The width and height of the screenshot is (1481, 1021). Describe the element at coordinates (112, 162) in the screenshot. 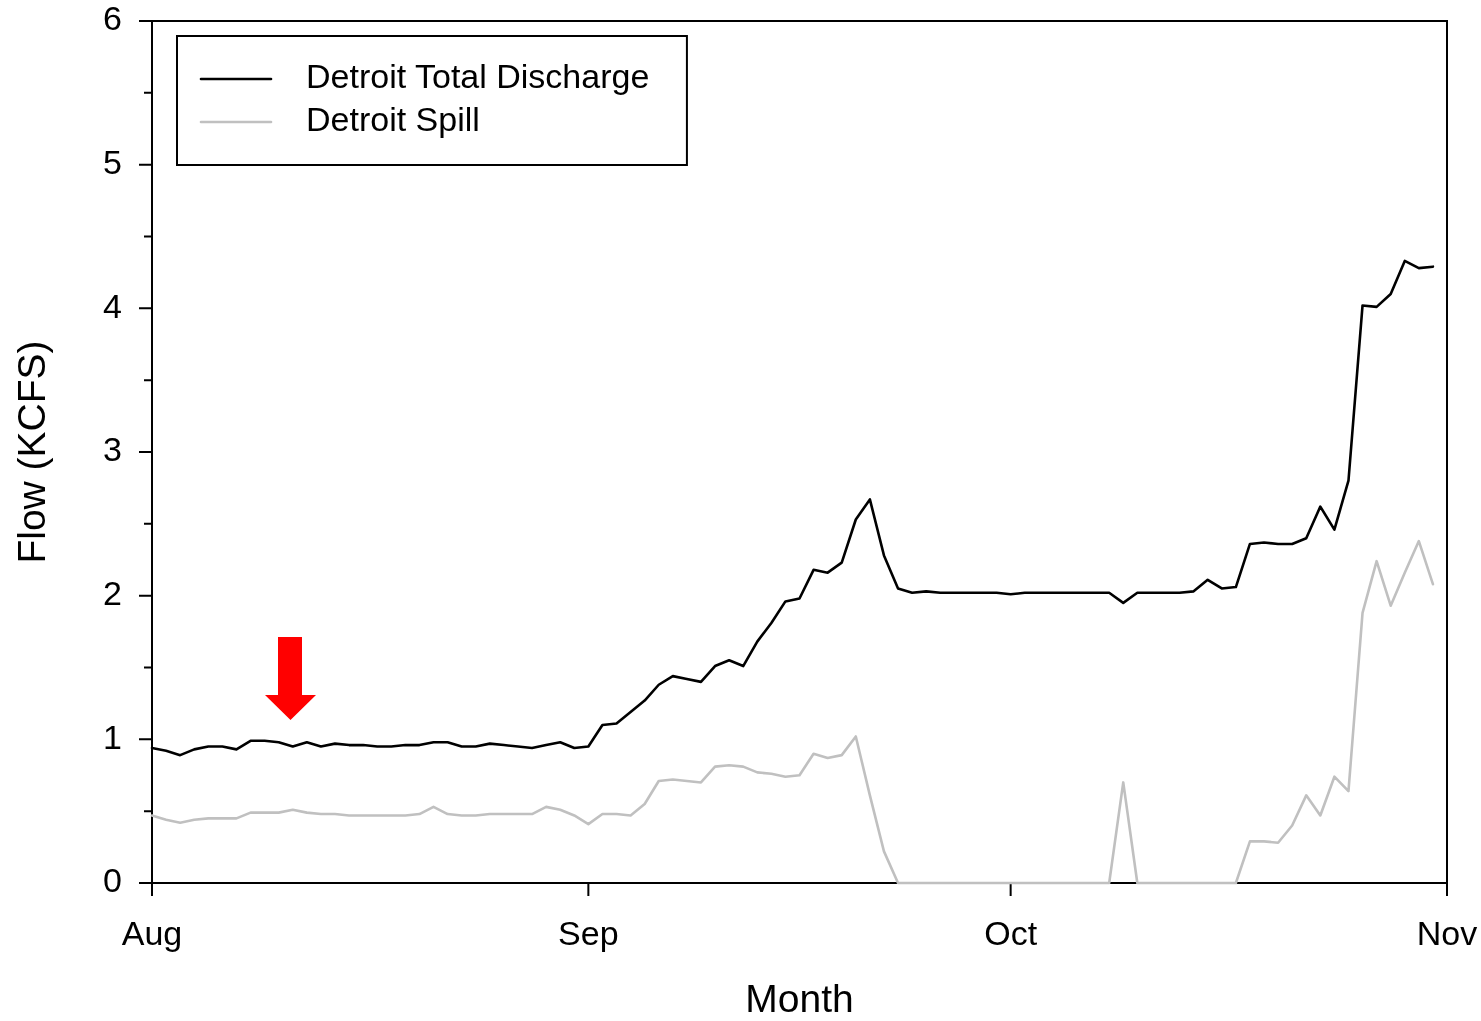

I see `y-tick-label: 5` at that location.